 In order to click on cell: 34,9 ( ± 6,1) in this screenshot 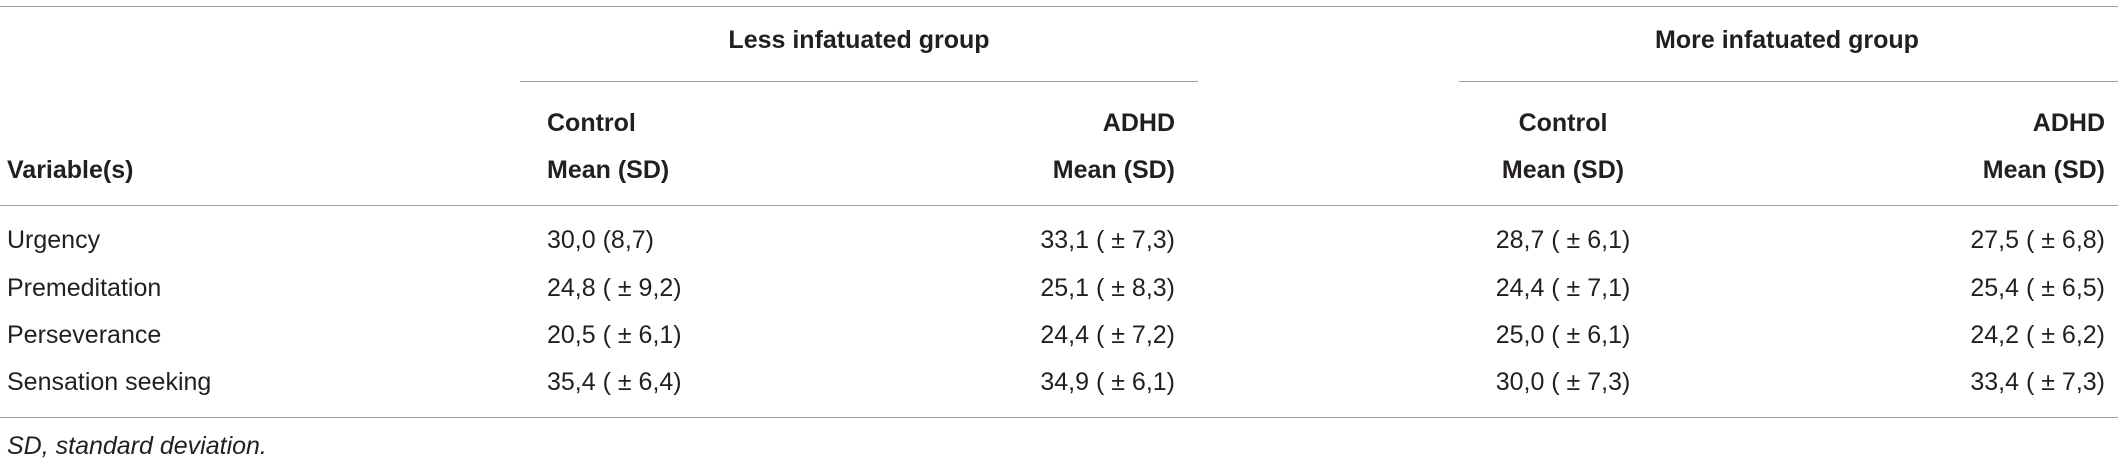, I will do `click(1107, 382)`.